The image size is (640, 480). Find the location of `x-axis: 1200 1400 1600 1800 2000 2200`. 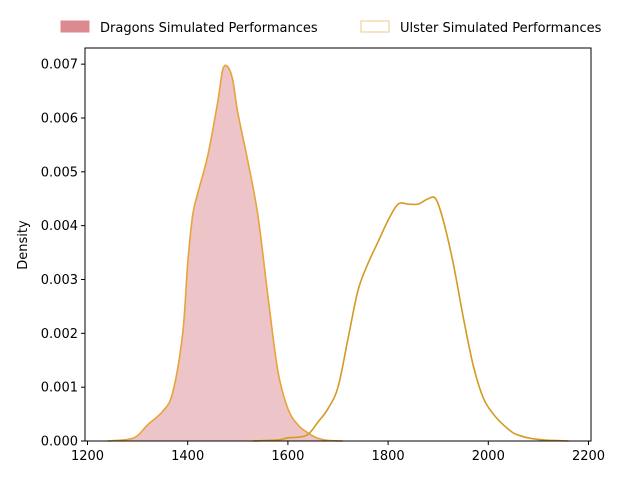

x-axis: 1200 1400 1600 1800 2000 2200 is located at coordinates (338, 452).